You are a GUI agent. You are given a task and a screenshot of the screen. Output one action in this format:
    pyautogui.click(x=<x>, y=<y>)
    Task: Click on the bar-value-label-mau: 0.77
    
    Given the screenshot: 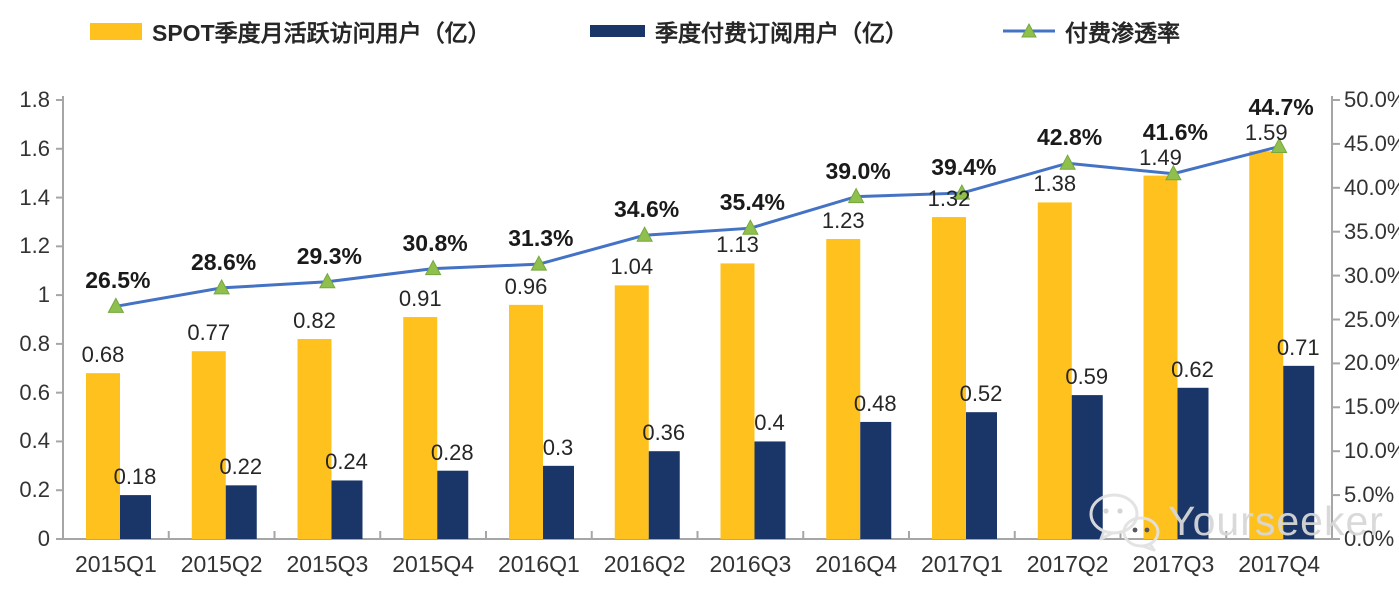 What is the action you would take?
    pyautogui.click(x=209, y=333)
    